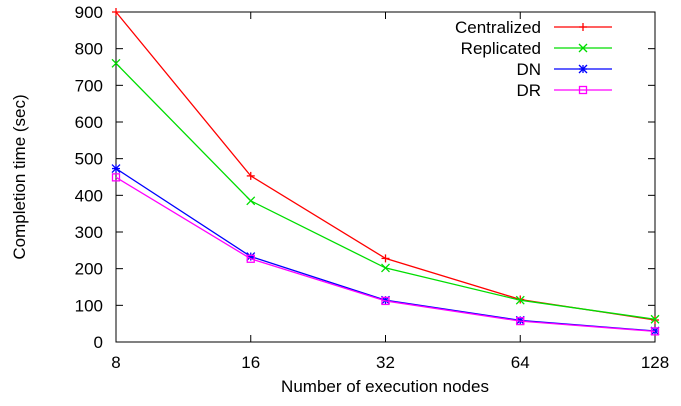 The image size is (681, 406). I want to click on y-tick-label: 900, so click(89, 12).